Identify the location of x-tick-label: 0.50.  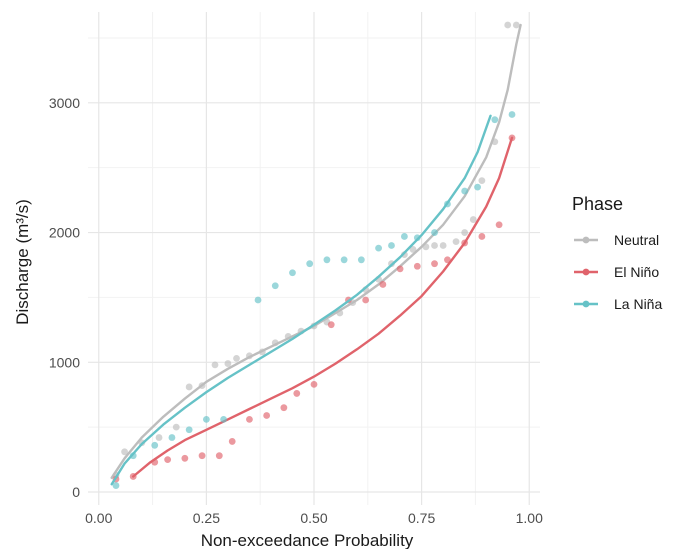
(313, 518).